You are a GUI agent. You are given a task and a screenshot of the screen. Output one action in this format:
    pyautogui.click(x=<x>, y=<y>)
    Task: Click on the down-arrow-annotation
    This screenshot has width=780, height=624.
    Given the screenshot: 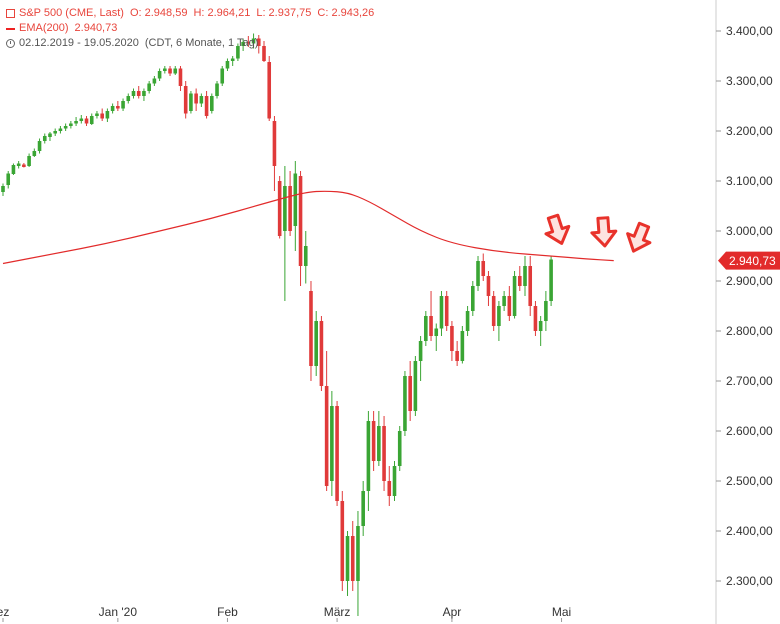 What is the action you would take?
    pyautogui.click(x=604, y=232)
    